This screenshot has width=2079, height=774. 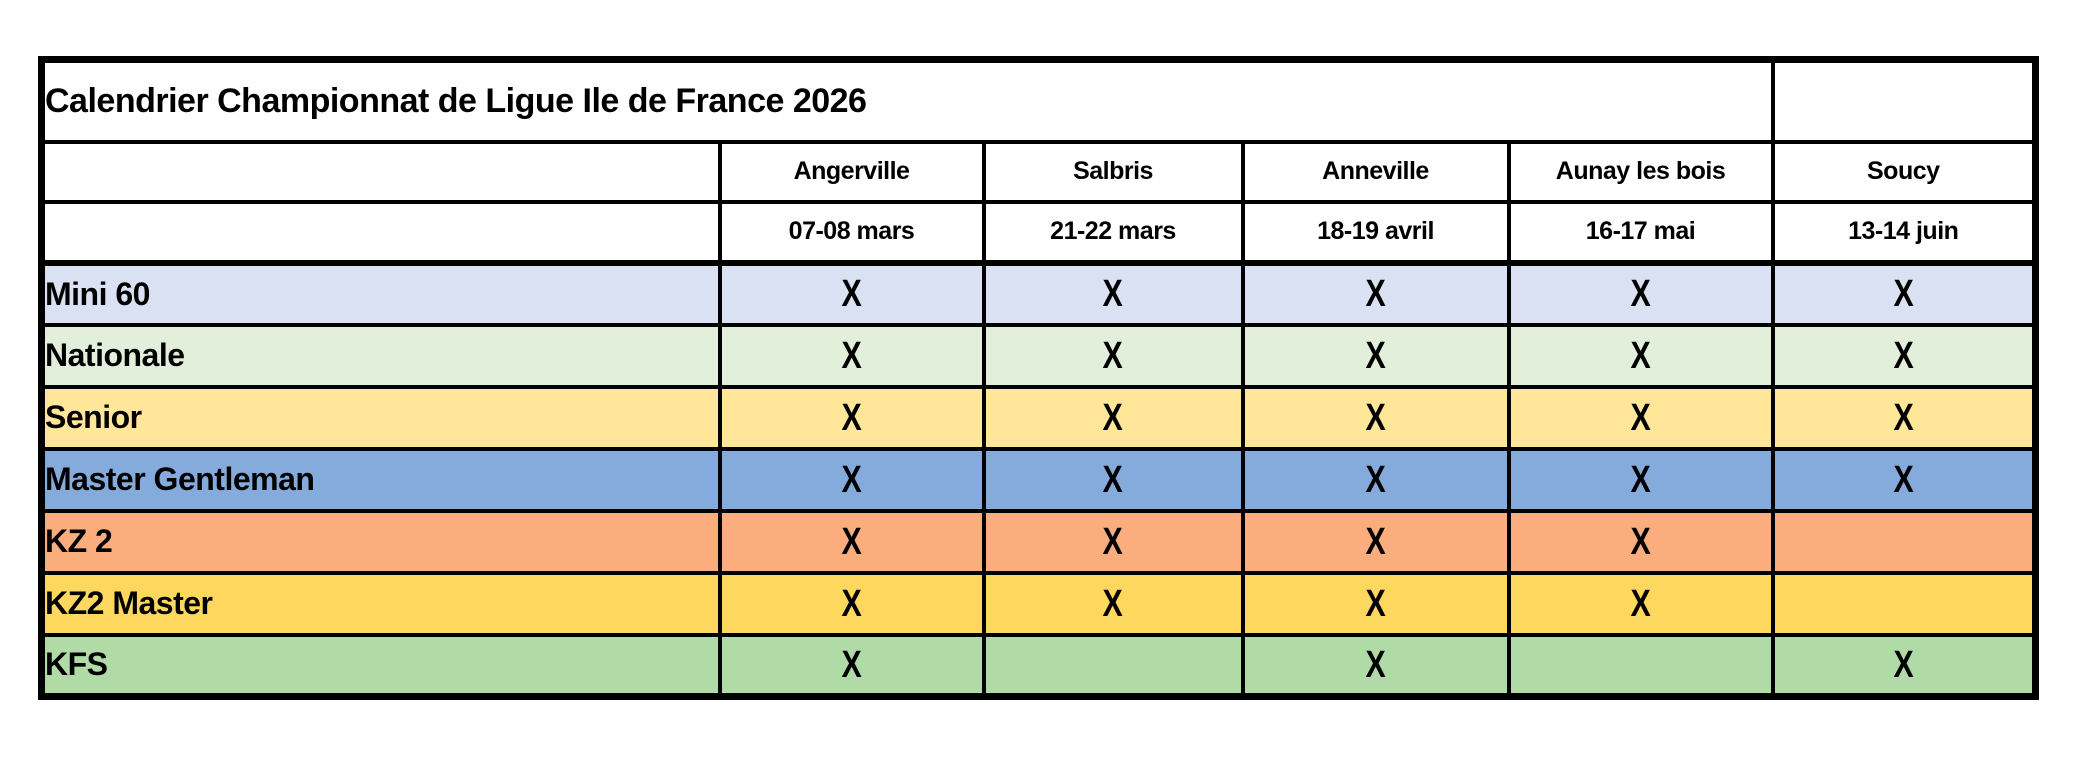 What do you see at coordinates (1640, 171) in the screenshot?
I see `venue-header-aunay-les-bois: Aunay les bois` at bounding box center [1640, 171].